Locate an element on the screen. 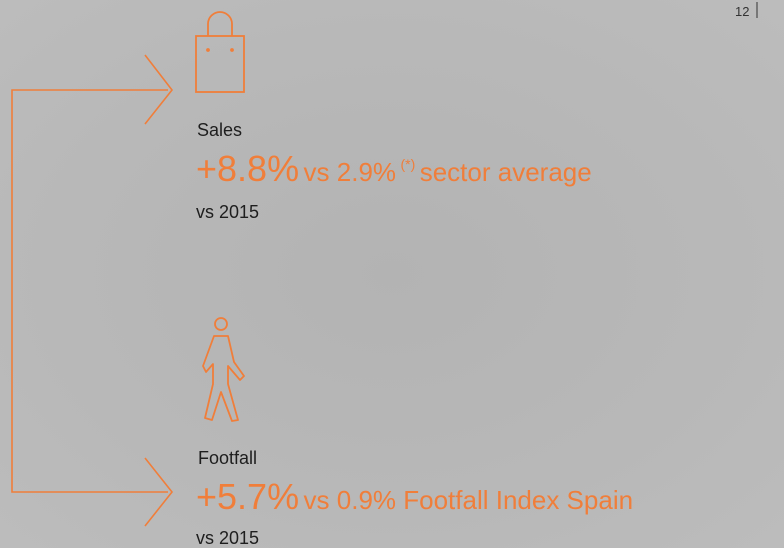  shopping-bag-icon is located at coordinates (220, 52).